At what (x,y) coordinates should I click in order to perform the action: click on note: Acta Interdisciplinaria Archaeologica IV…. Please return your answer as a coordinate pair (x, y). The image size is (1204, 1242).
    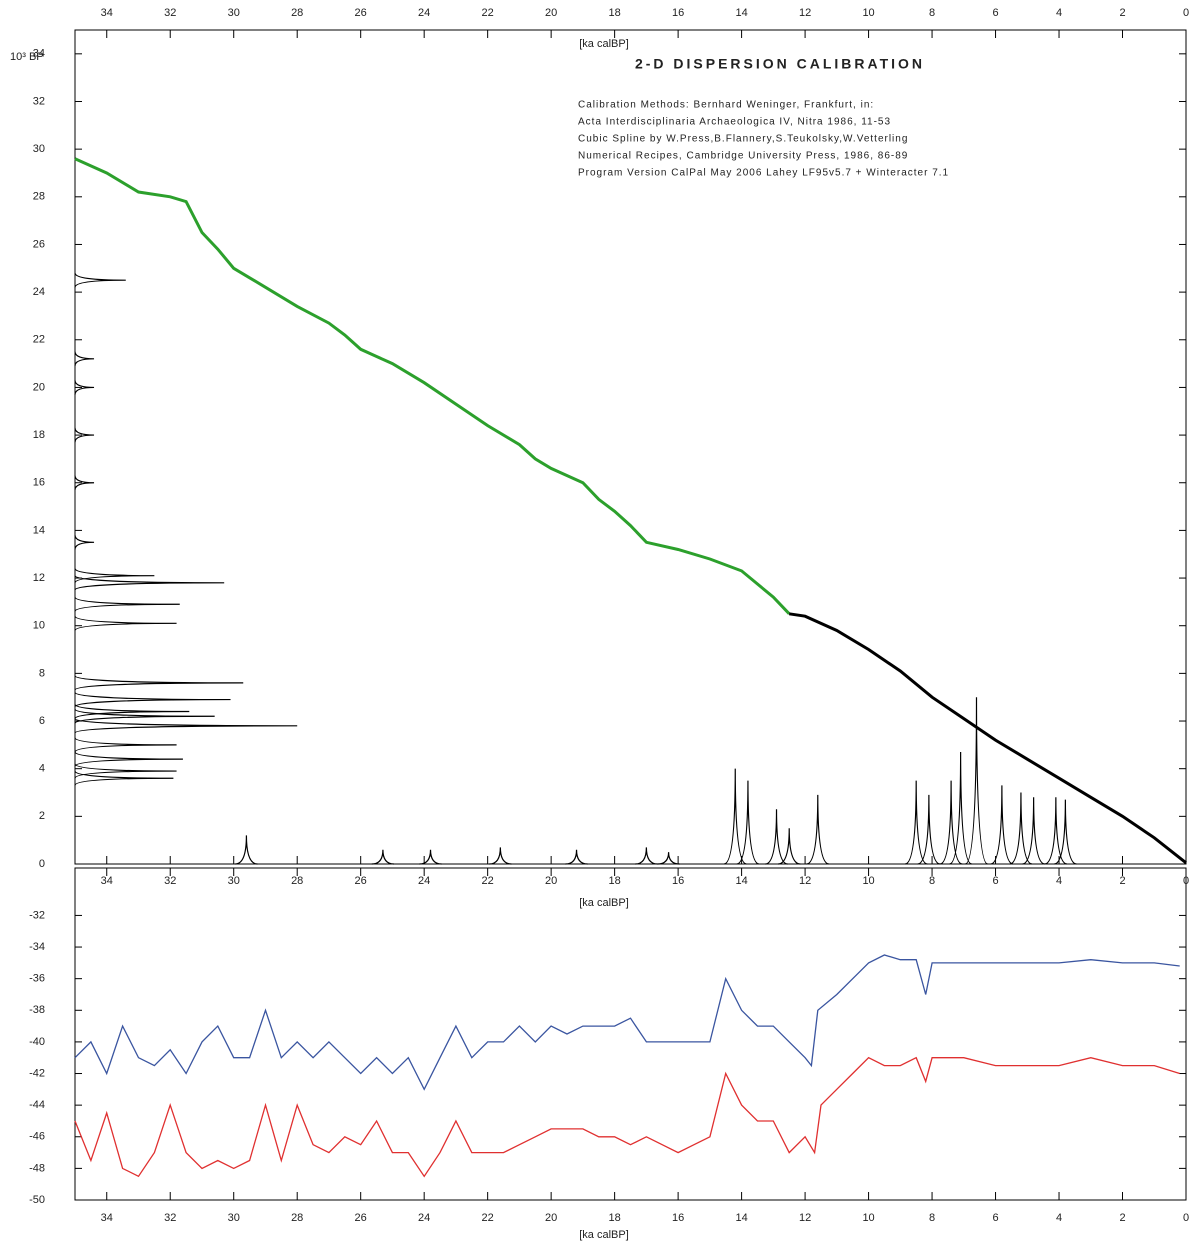
    Looking at the image, I should click on (734, 122).